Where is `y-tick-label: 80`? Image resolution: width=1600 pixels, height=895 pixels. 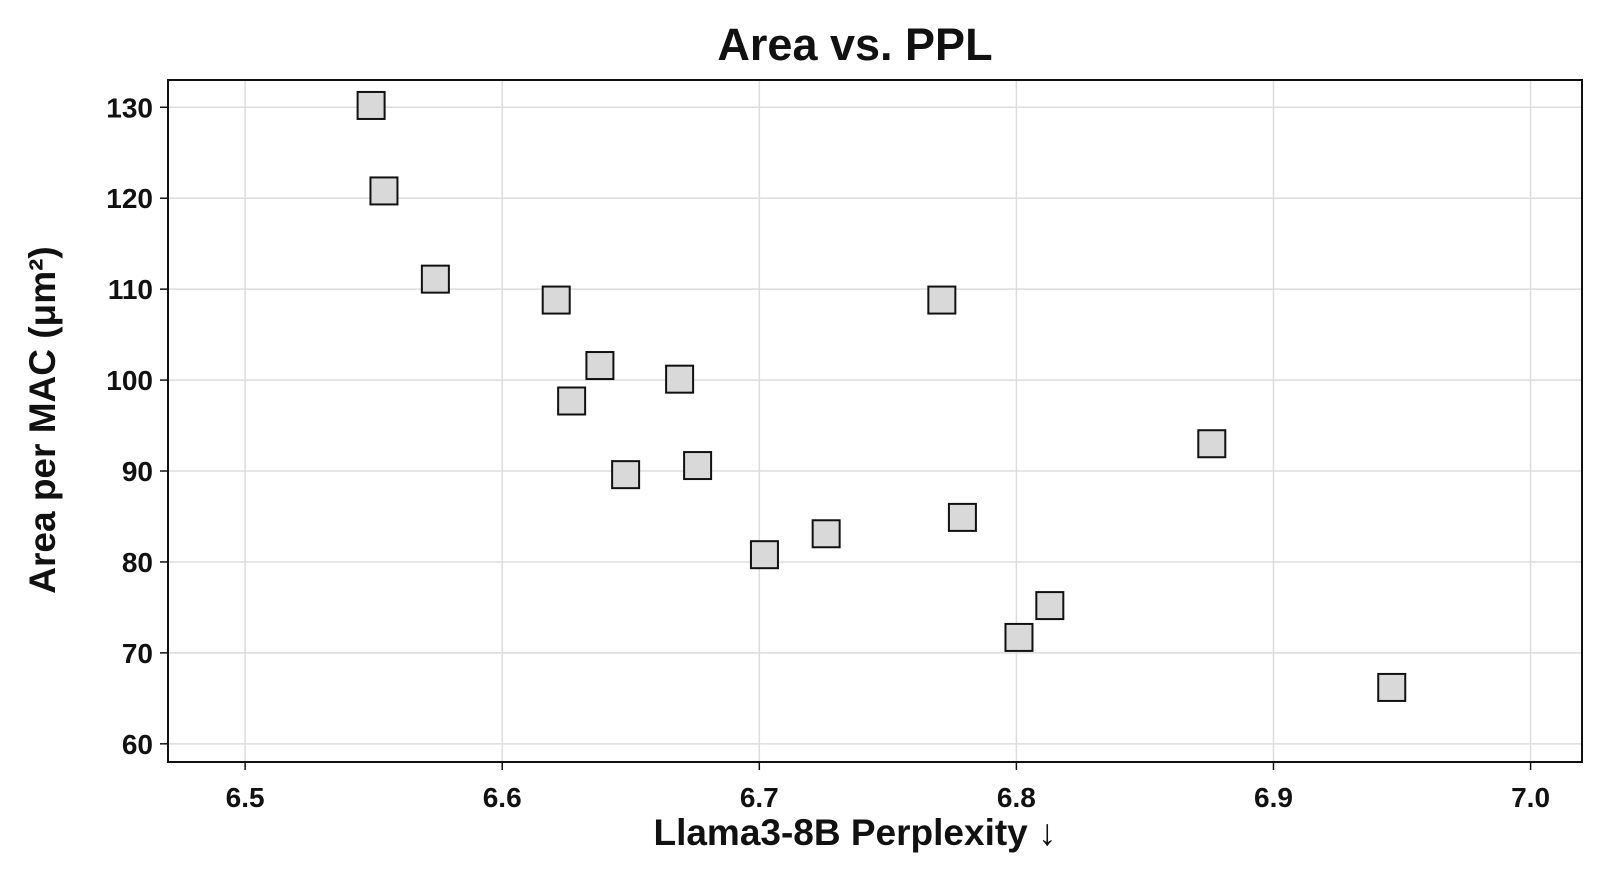
y-tick-label: 80 is located at coordinates (137, 562).